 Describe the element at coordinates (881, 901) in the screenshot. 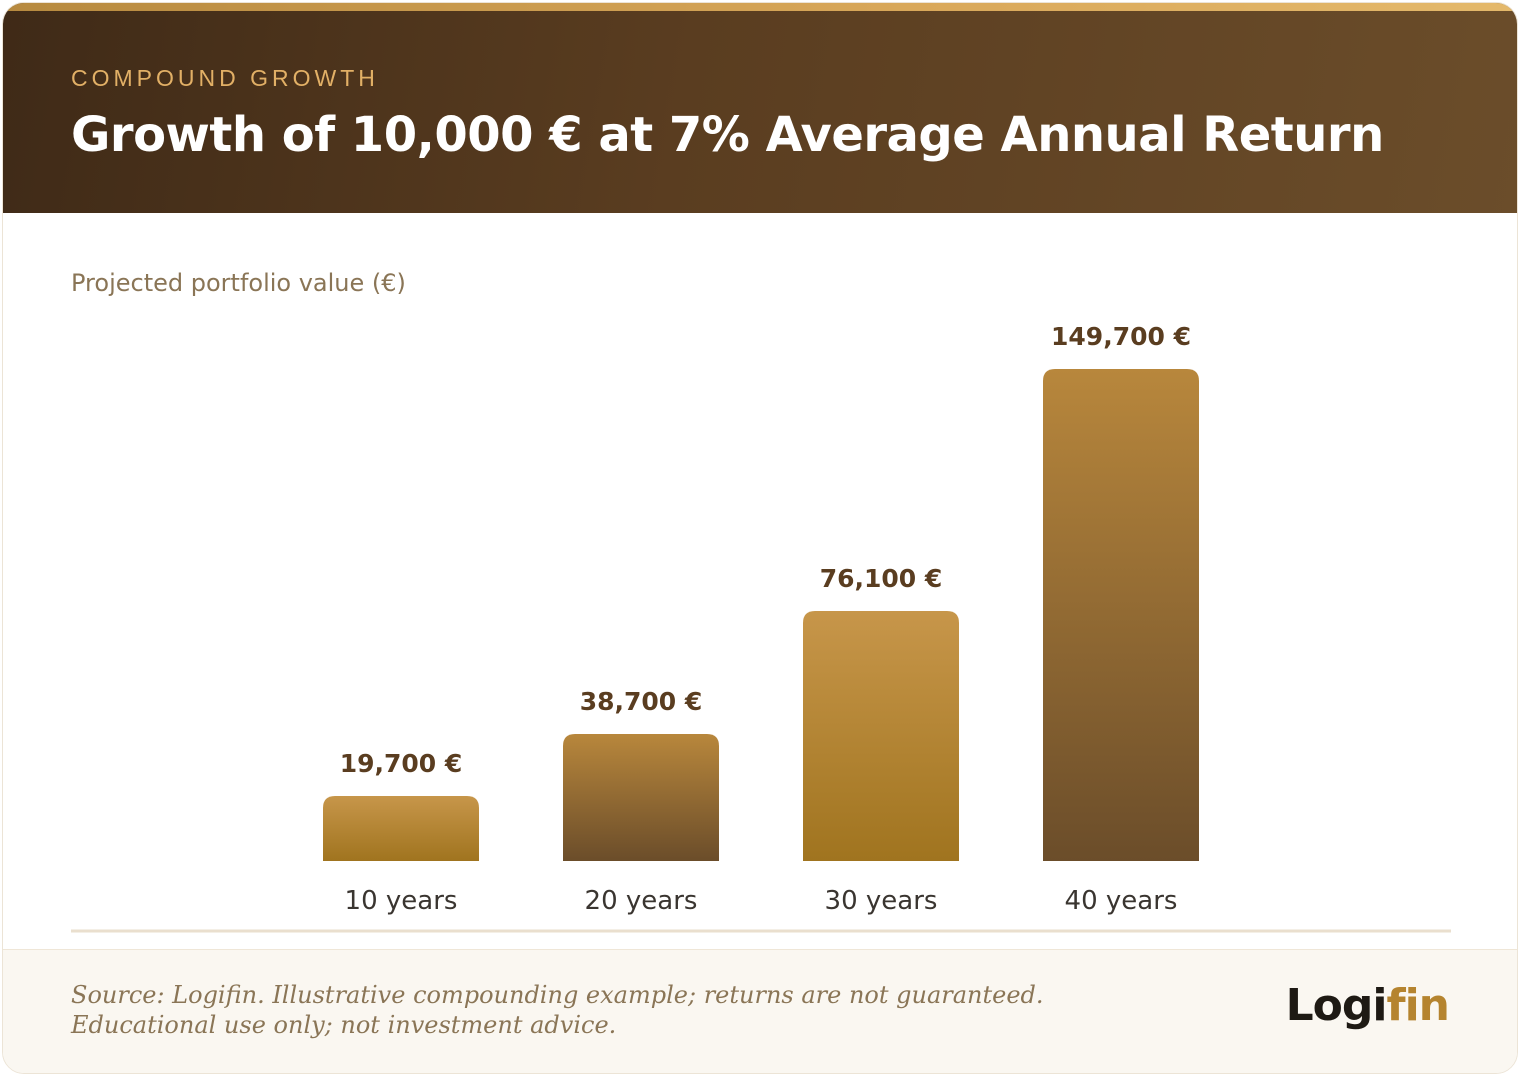

I see `category-label: 30 years` at that location.